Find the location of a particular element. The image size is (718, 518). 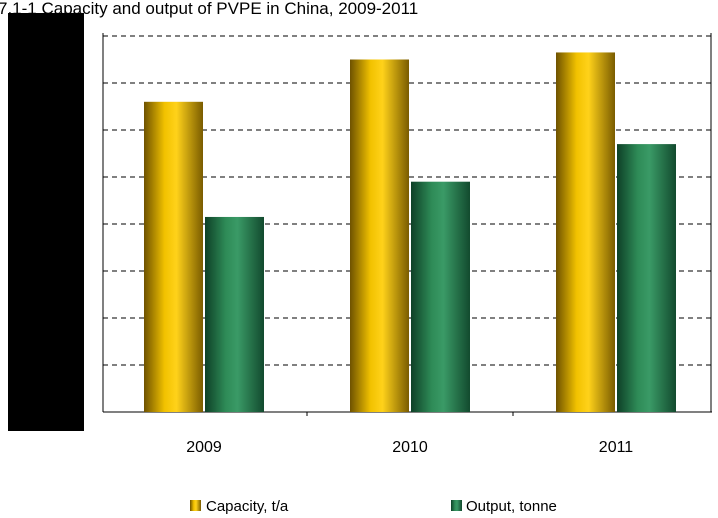

bar-output-2011 is located at coordinates (646, 278).